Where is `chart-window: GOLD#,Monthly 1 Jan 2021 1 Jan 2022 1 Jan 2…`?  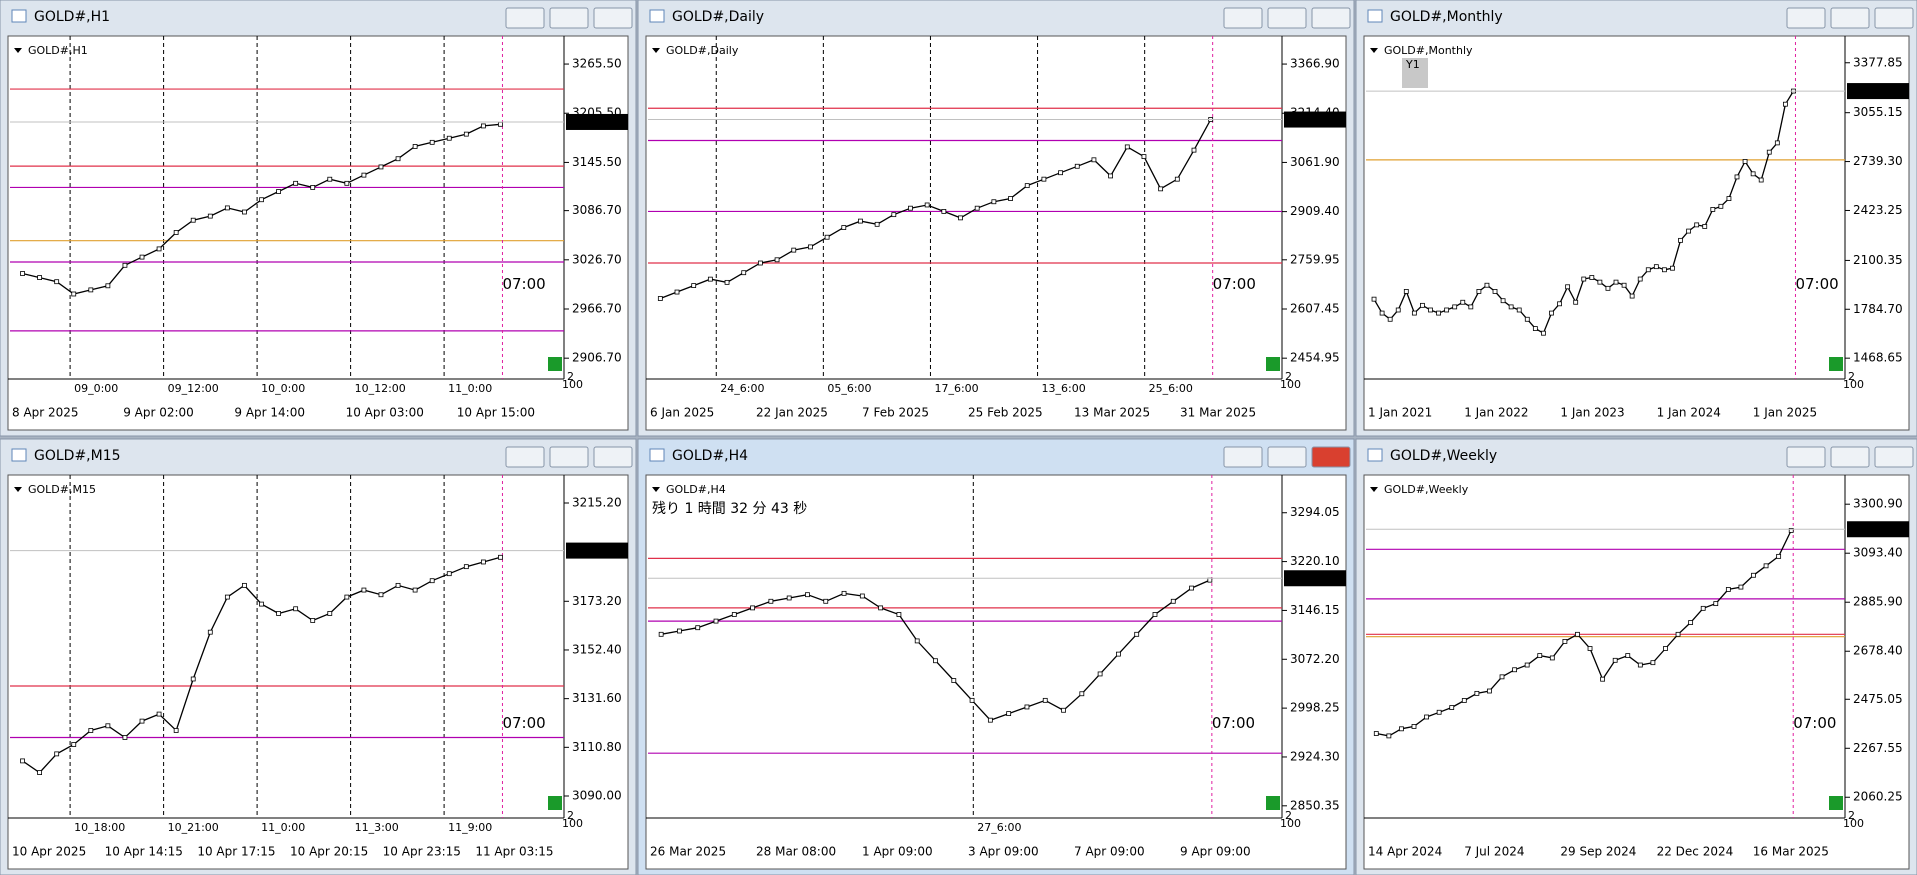
chart-window: GOLD#,Monthly 1 Jan 2021 1 Jan 2022 1 Jan 2… is located at coordinates (1636, 218).